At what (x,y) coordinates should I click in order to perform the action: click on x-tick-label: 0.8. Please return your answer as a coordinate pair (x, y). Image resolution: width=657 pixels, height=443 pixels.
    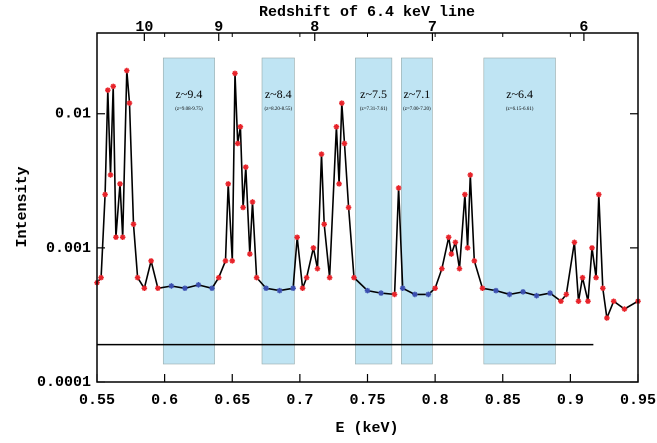
    Looking at the image, I should click on (435, 400).